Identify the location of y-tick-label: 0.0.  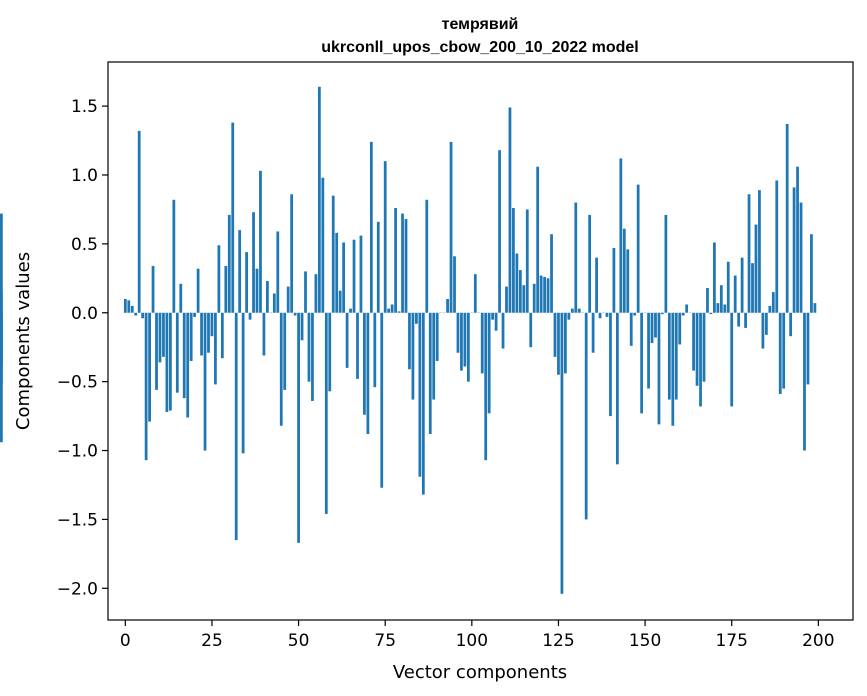
(84, 314).